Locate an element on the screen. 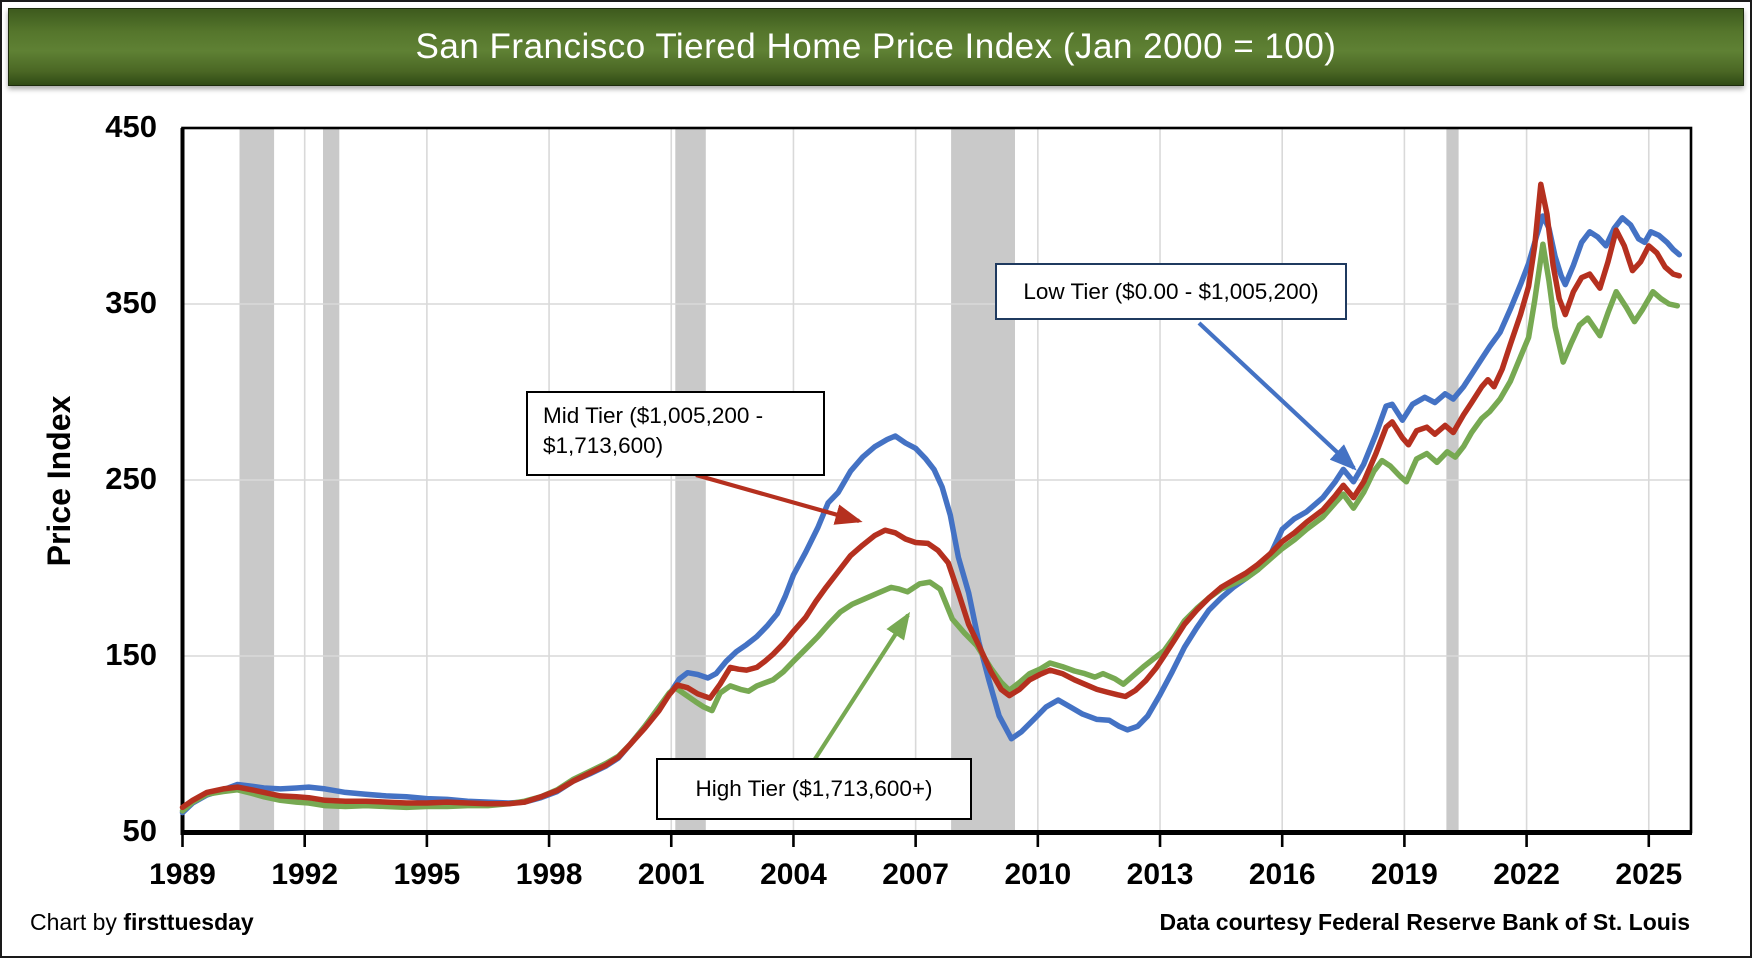  high-tier-callout: High Tier ($1,713,600+) is located at coordinates (814, 789).